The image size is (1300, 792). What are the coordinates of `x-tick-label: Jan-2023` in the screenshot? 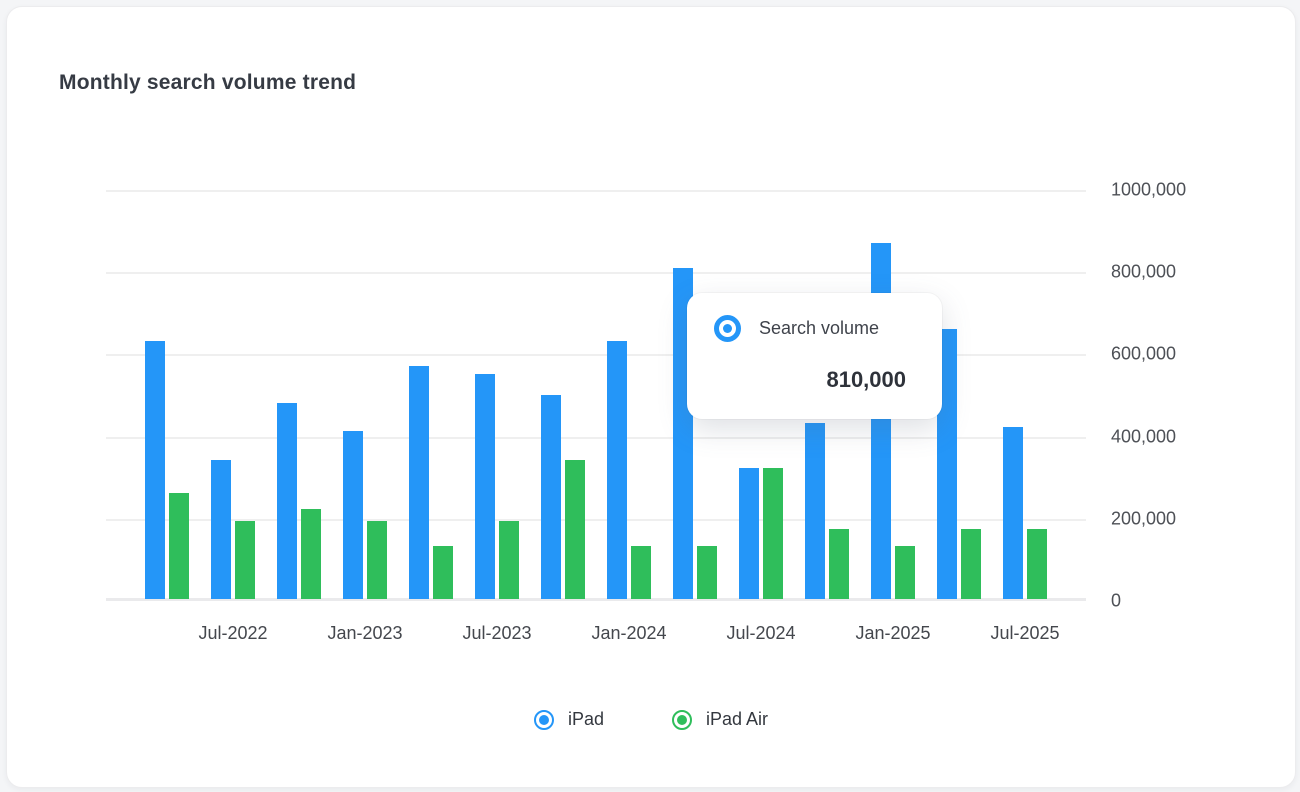 It's located at (365, 633).